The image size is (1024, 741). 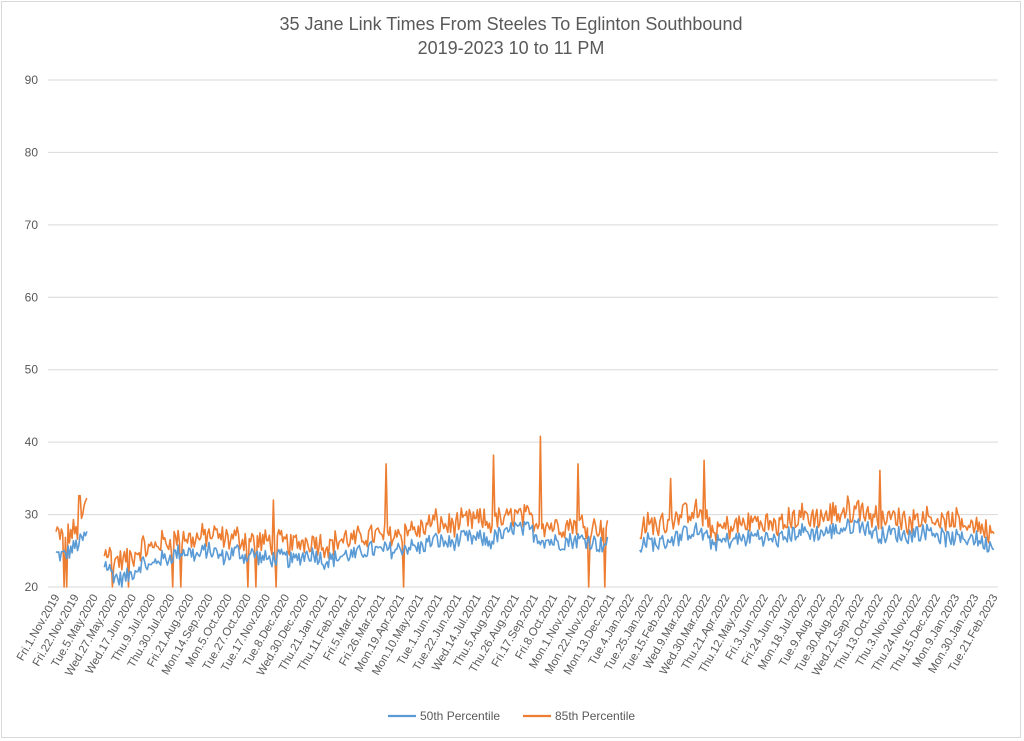 What do you see at coordinates (511, 716) in the screenshot?
I see `legend: 50th Percentile 85th Percentile` at bounding box center [511, 716].